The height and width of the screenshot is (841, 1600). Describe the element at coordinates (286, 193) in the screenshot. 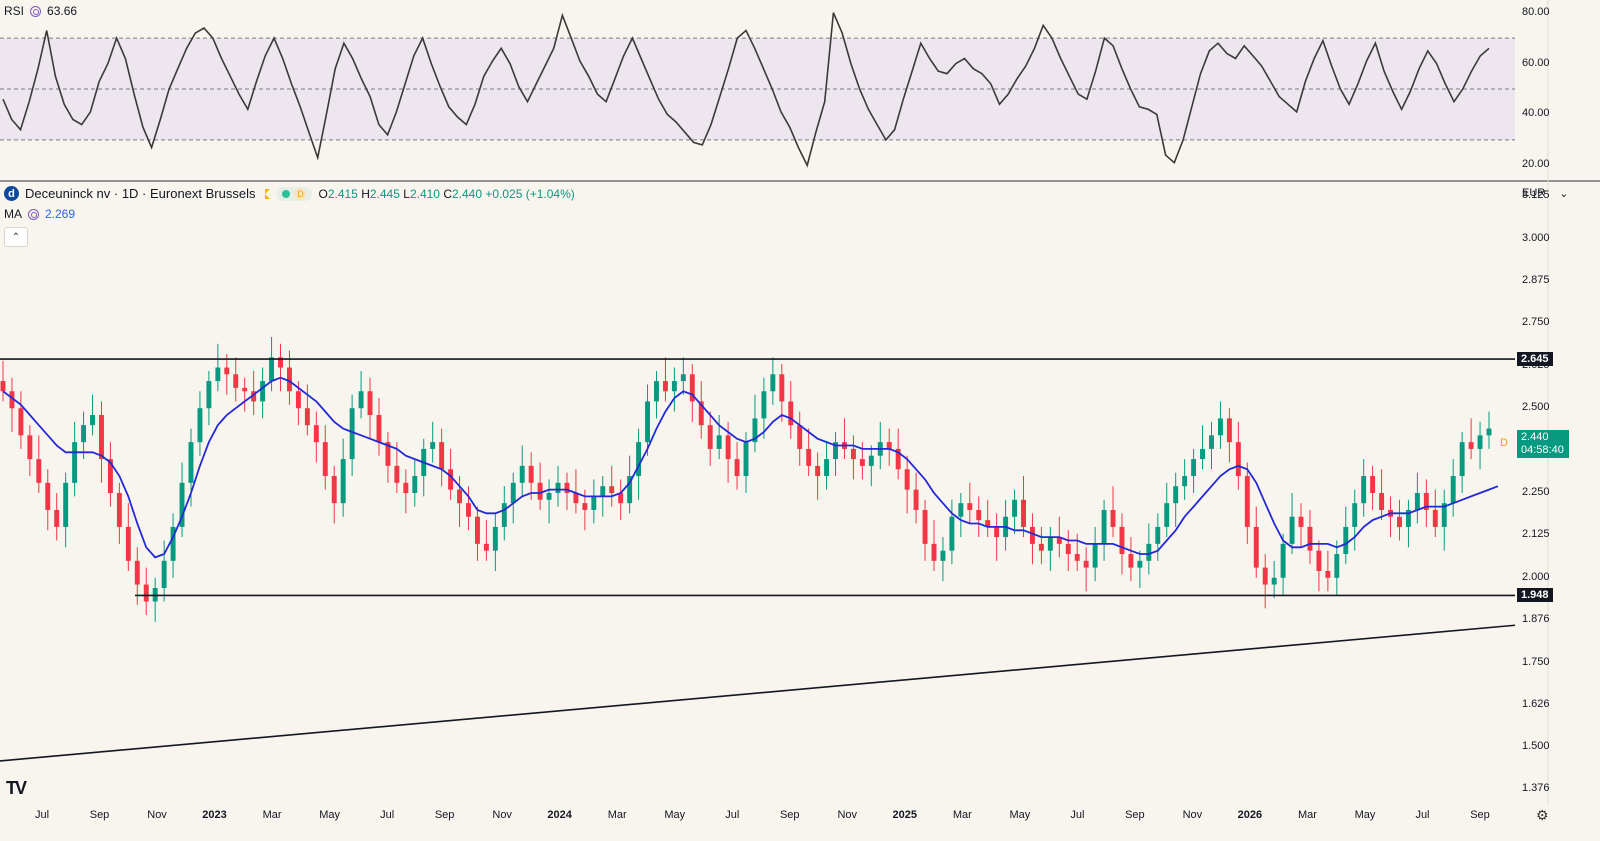

I see `market-open-icon` at that location.